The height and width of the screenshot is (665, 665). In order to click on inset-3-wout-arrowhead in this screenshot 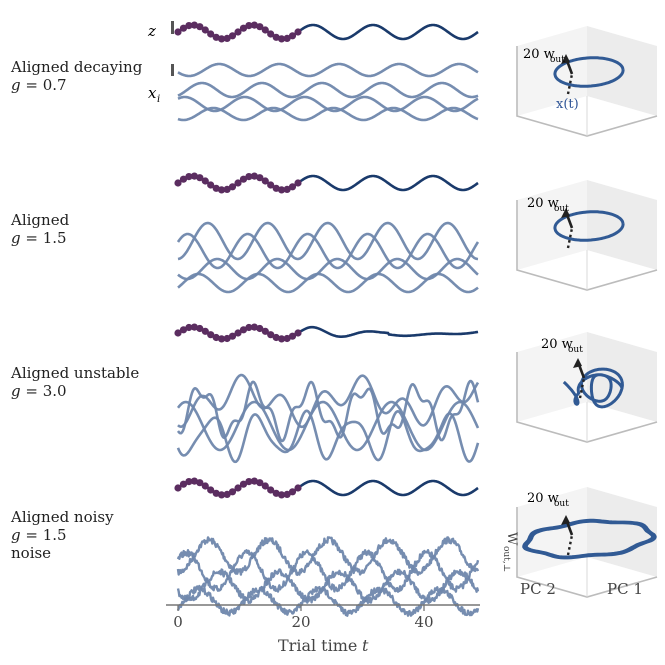, I will do `click(577, 363)`.